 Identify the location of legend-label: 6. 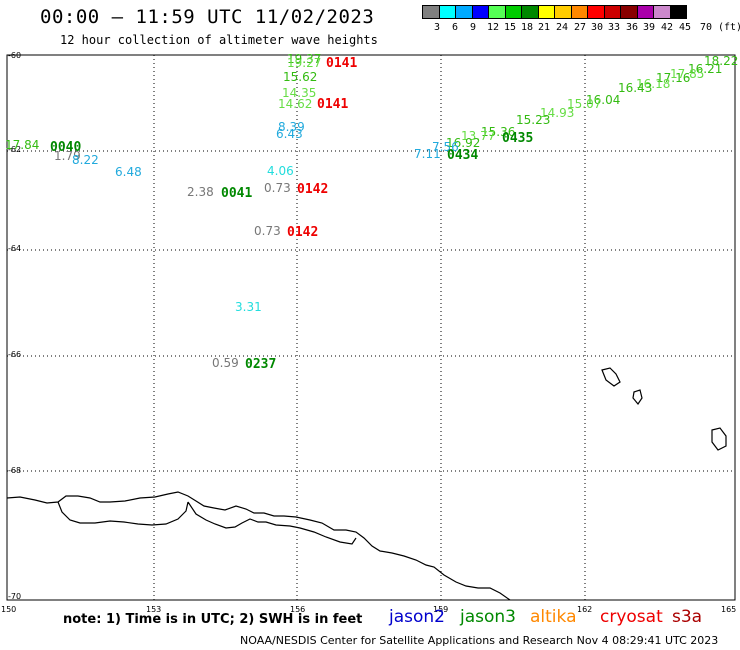
(455, 27).